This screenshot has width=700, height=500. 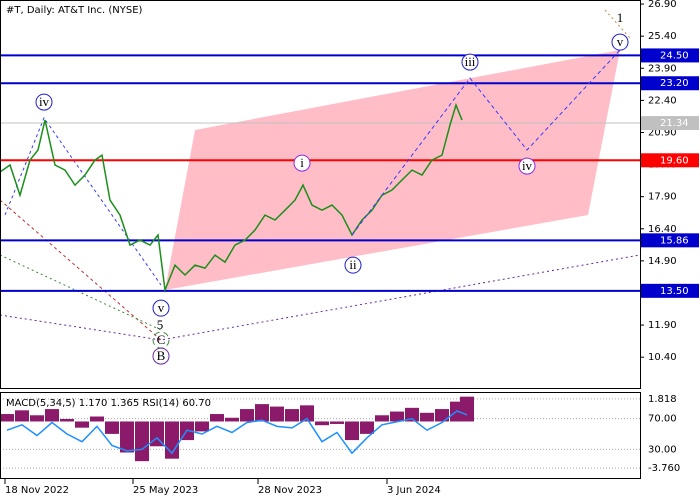 What do you see at coordinates (674, 123) in the screenshot?
I see `level-label: 21.34` at bounding box center [674, 123].